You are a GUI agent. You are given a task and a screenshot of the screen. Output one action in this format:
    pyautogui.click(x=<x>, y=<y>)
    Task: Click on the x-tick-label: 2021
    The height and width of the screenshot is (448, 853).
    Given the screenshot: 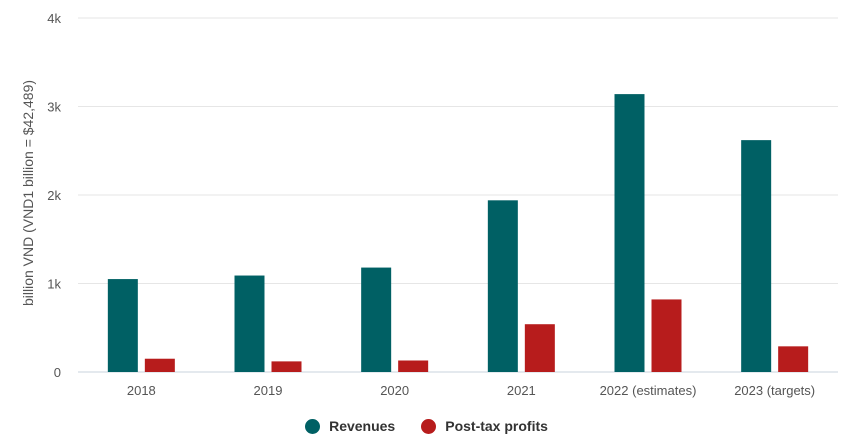 What is the action you would take?
    pyautogui.click(x=521, y=390)
    